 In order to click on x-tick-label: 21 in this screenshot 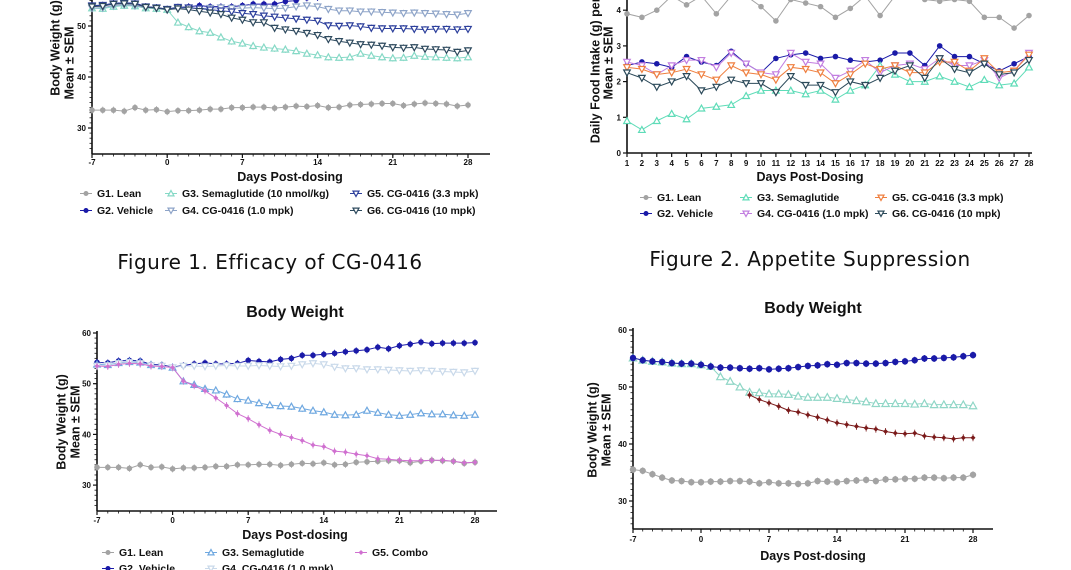, I will do `click(905, 539)`.